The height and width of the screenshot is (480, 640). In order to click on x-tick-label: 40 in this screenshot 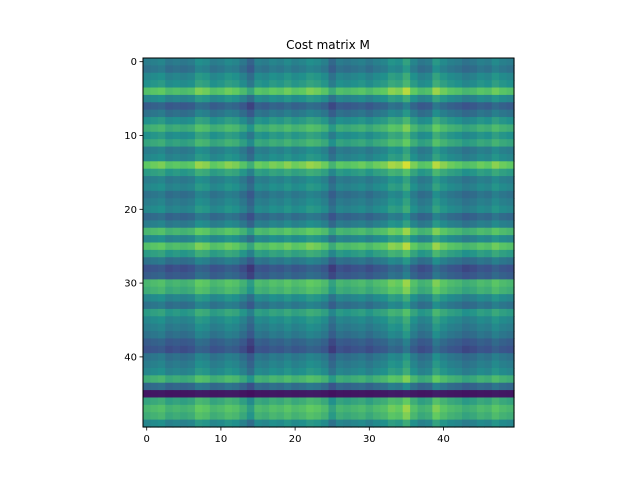, I will do `click(443, 439)`.